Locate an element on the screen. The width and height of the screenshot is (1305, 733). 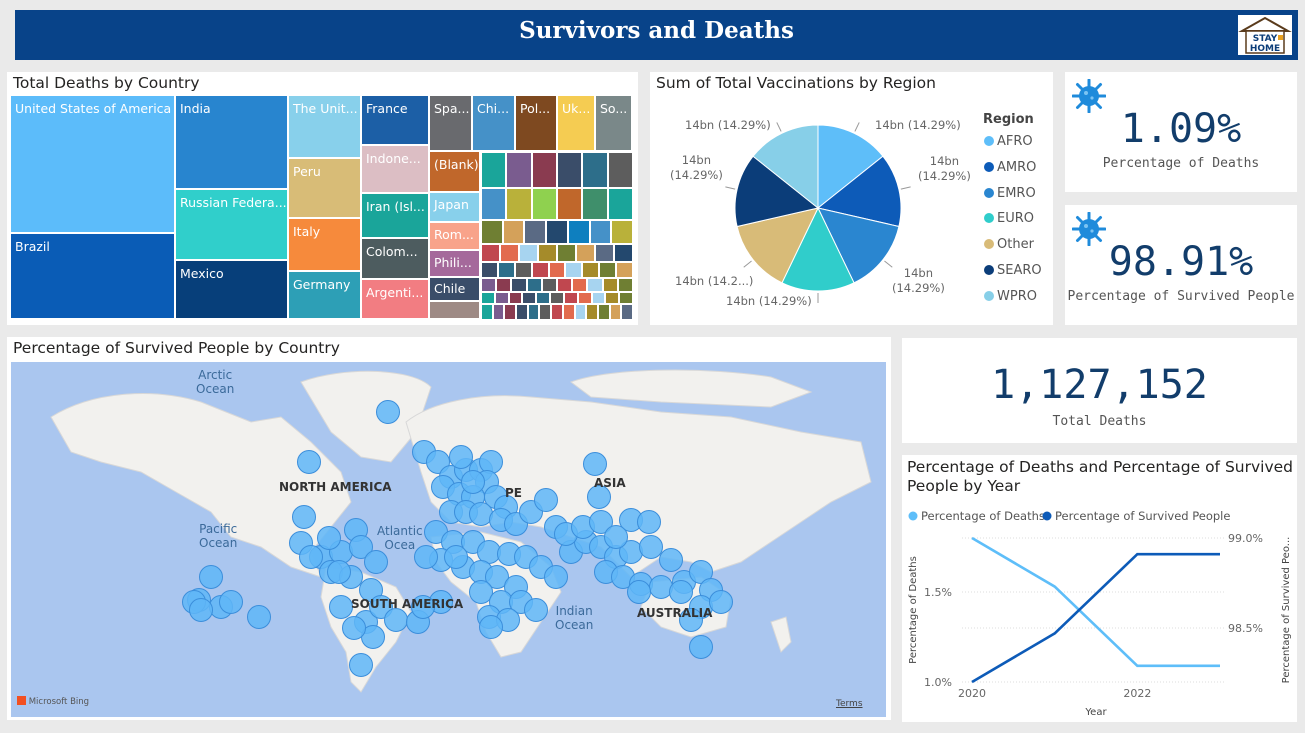
treemap-tile-japan: Japan is located at coordinates (455, 208).